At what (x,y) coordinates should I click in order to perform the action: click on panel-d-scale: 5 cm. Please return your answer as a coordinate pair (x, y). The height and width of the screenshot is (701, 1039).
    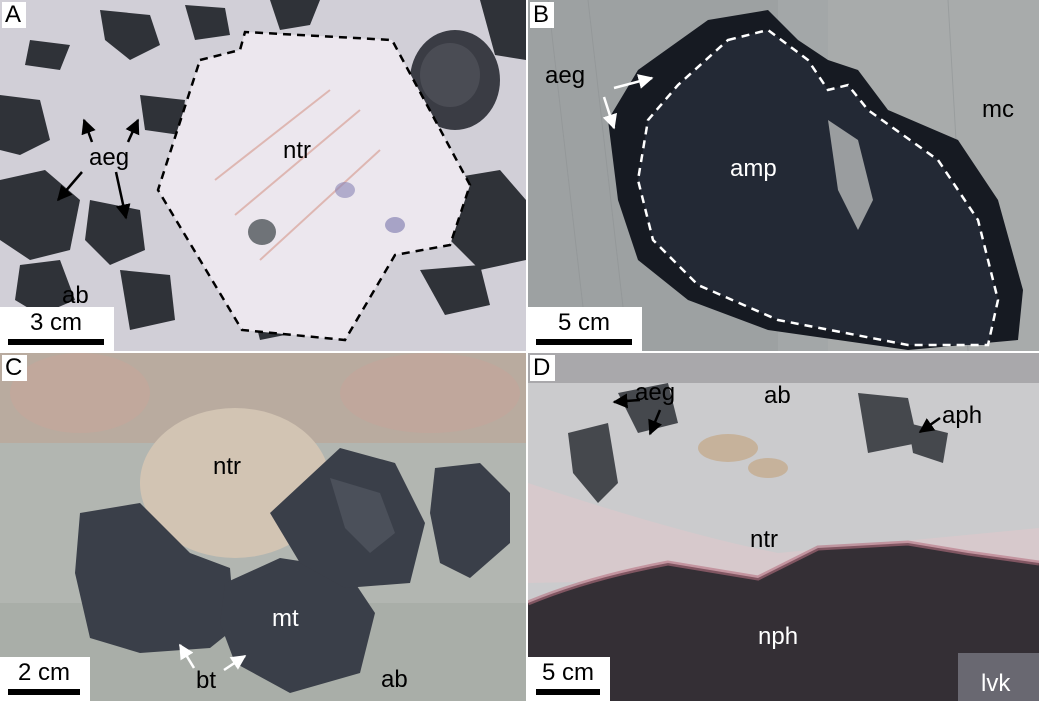
    Looking at the image, I should click on (569, 679).